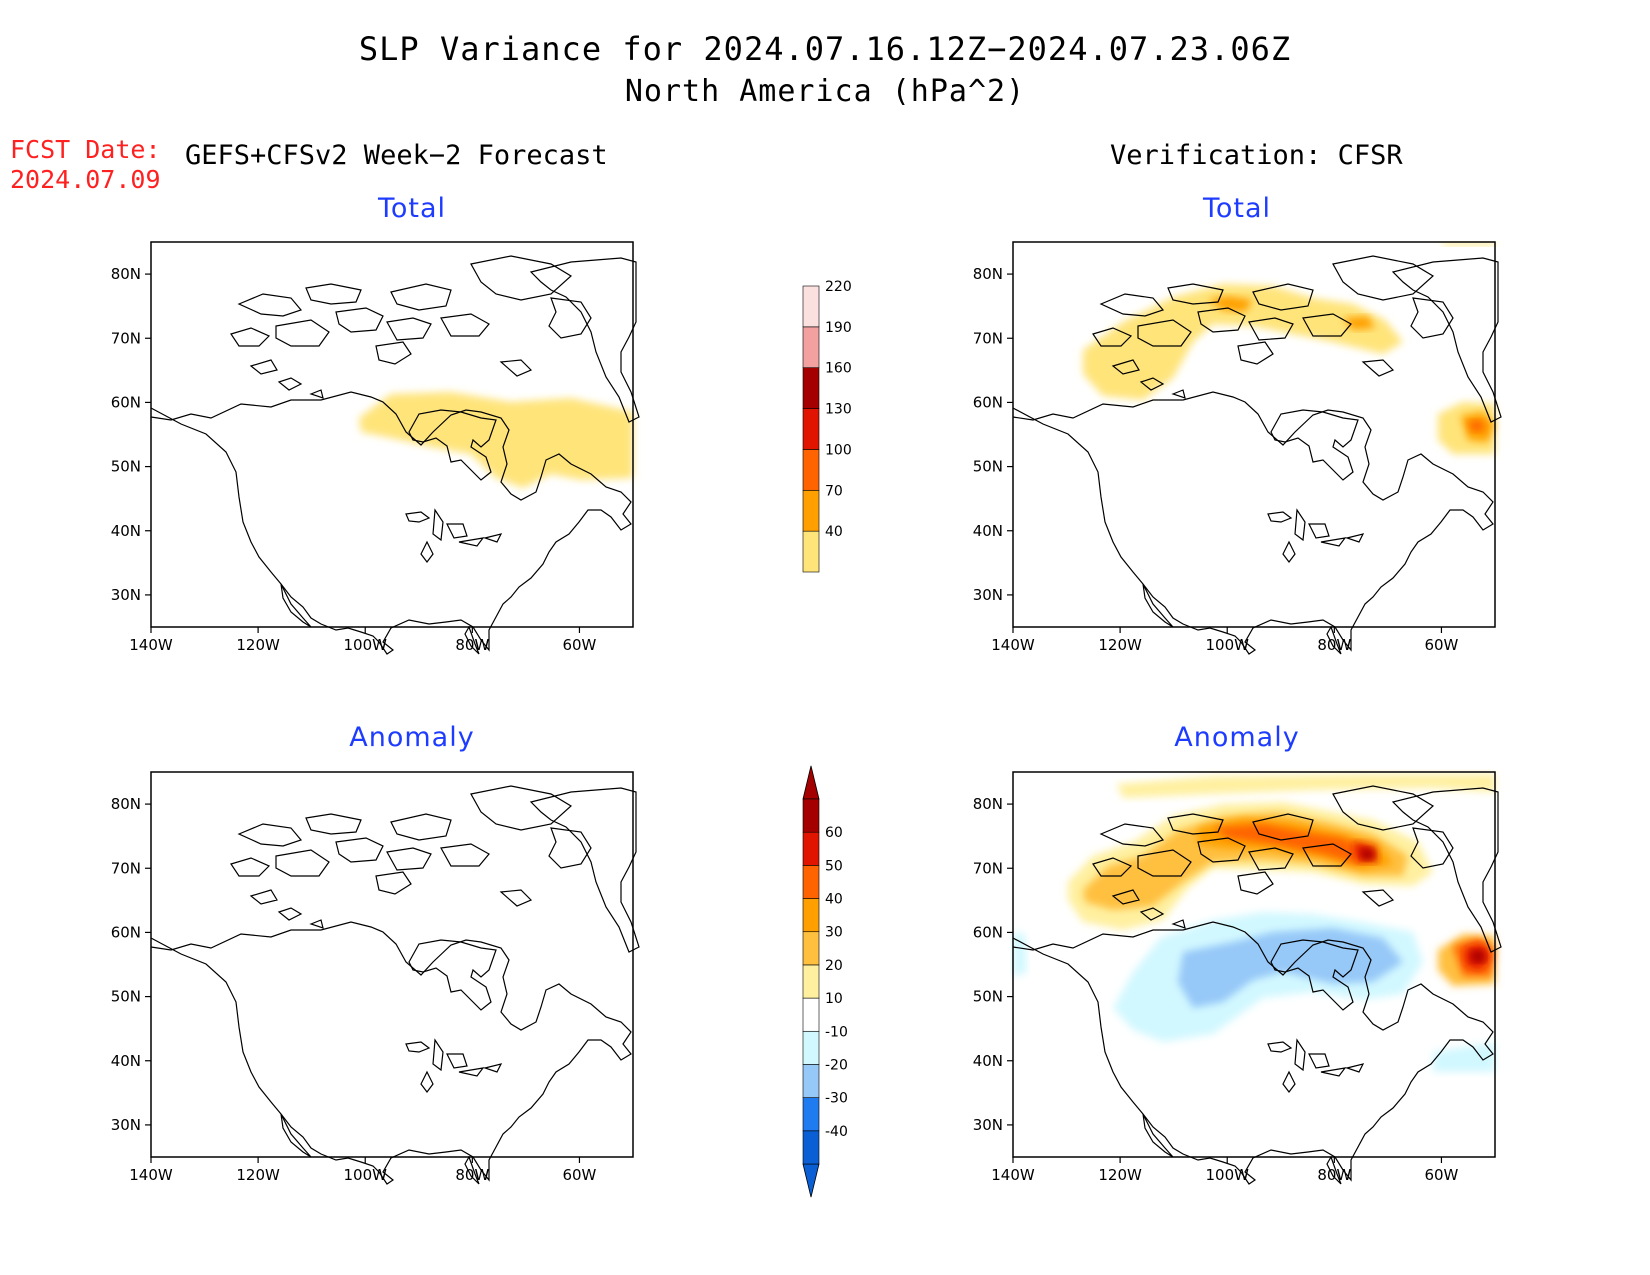  What do you see at coordinates (838, 410) in the screenshot?
I see `colorbar-label: 130` at bounding box center [838, 410].